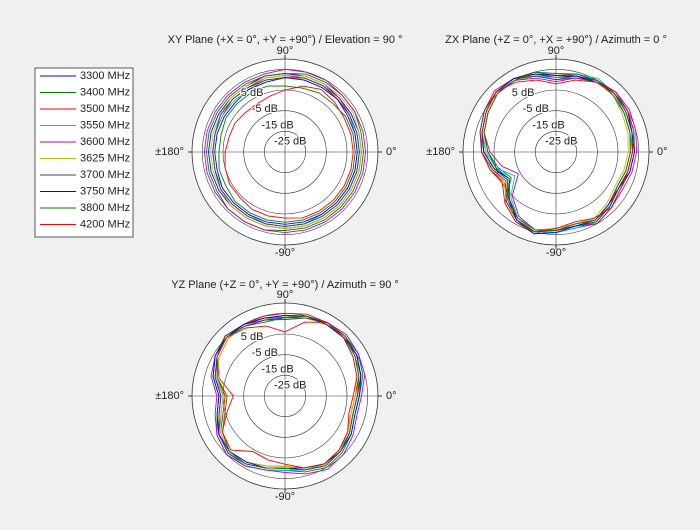 The height and width of the screenshot is (530, 700). What do you see at coordinates (105, 224) in the screenshot?
I see `legend-label: 4200 MHz` at bounding box center [105, 224].